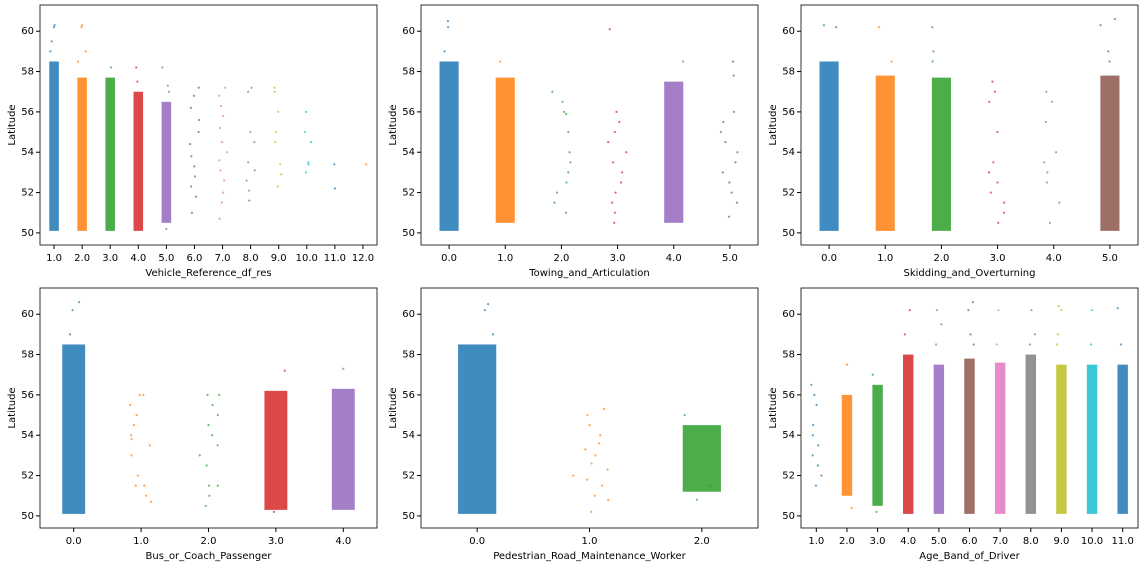 The image size is (1144, 568). I want to click on y-axis-label: Latitude, so click(773, 124).